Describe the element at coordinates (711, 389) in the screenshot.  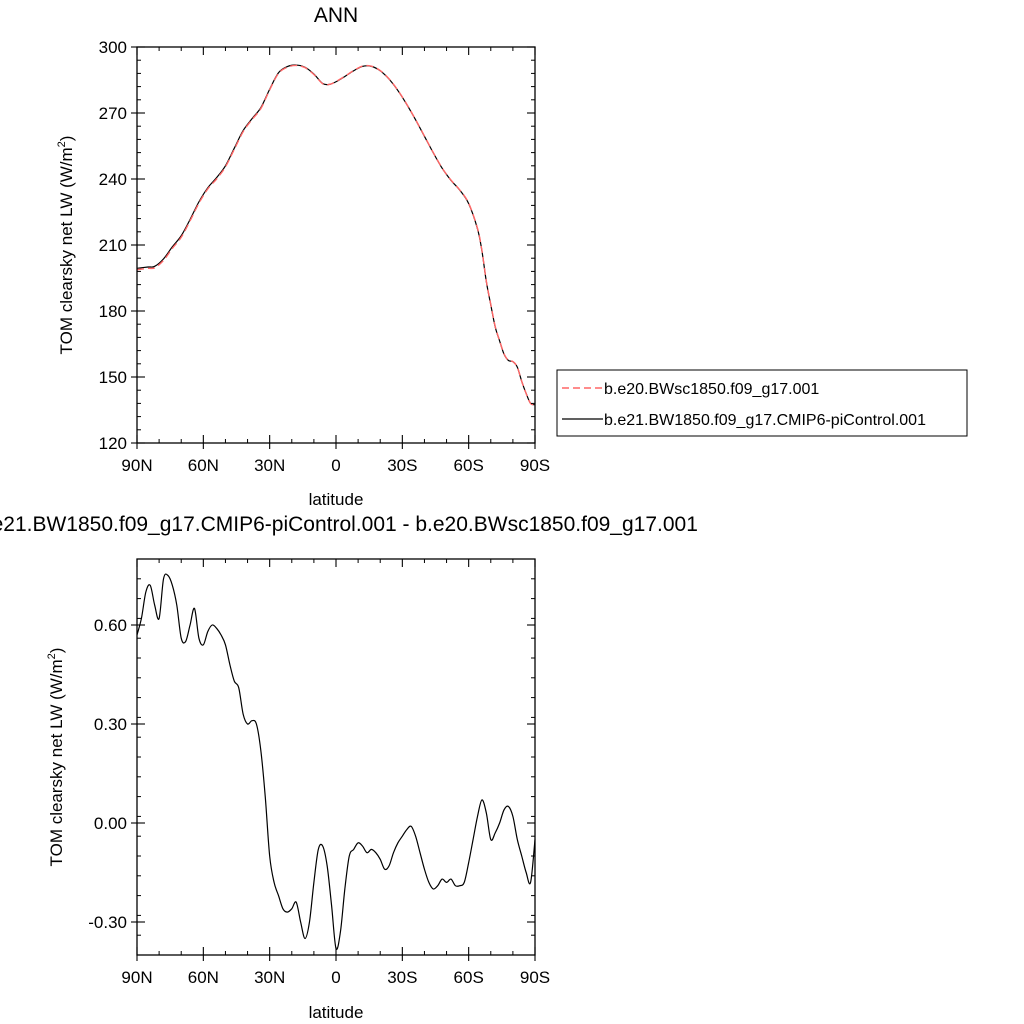
I see `legend-label-series-1: b.e20.BWsc1850.f09_g17.001` at that location.